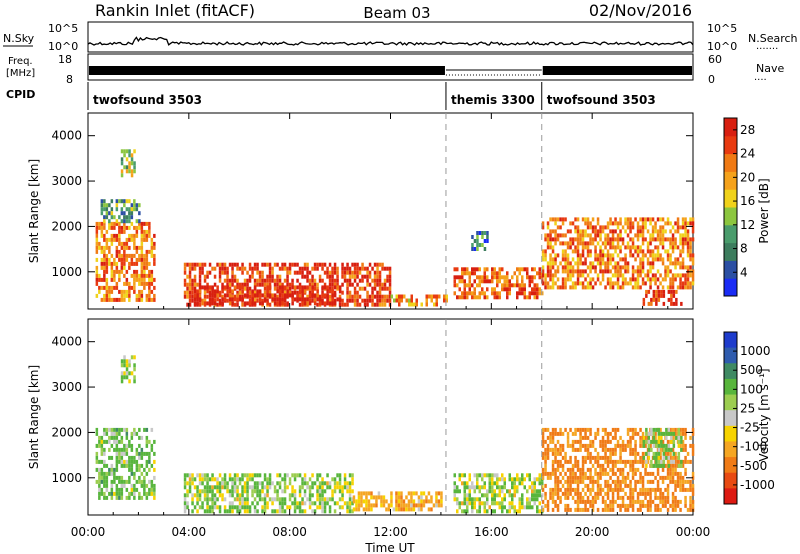  Describe the element at coordinates (773, 38) in the screenshot. I see `nsearch-label: N.Search` at that location.